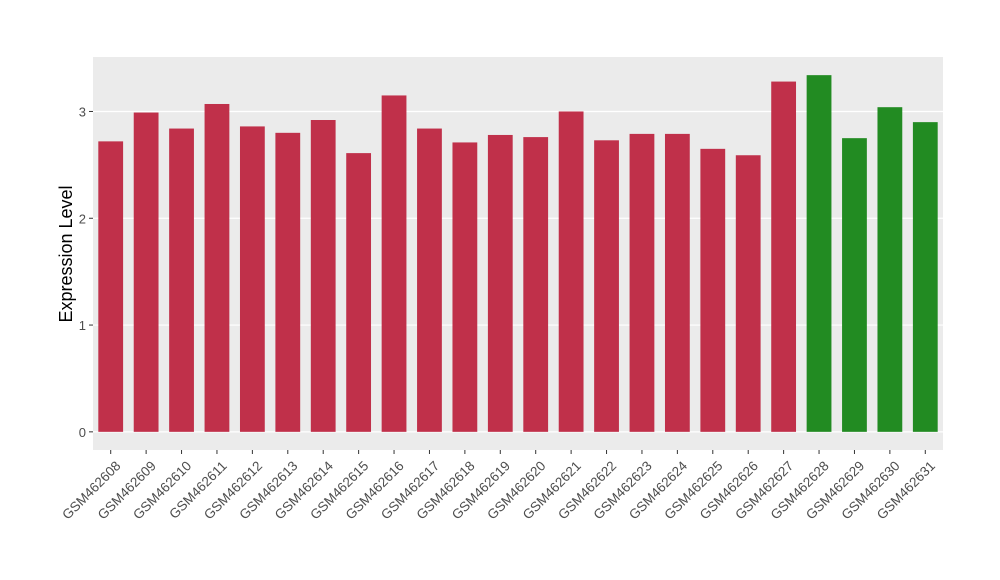 This screenshot has width=1000, height=580. Describe the element at coordinates (66, 253) in the screenshot. I see `y-axis-title: Expression Level` at that location.